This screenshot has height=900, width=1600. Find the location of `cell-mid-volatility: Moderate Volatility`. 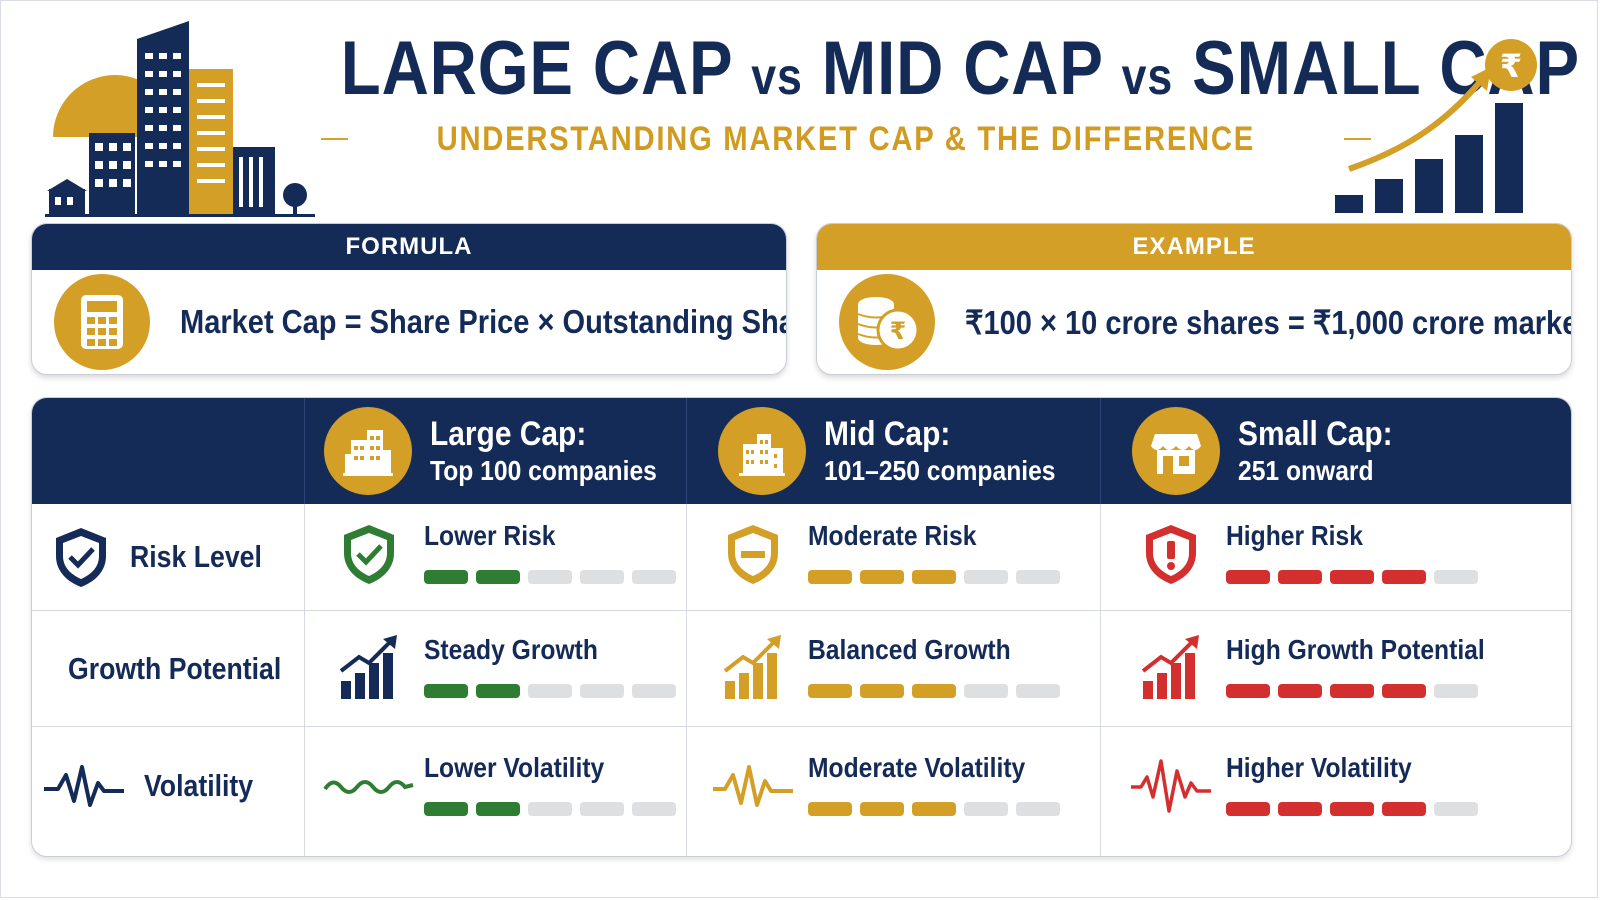

cell-mid-volatility: Moderate Volatility is located at coordinates (893, 789).